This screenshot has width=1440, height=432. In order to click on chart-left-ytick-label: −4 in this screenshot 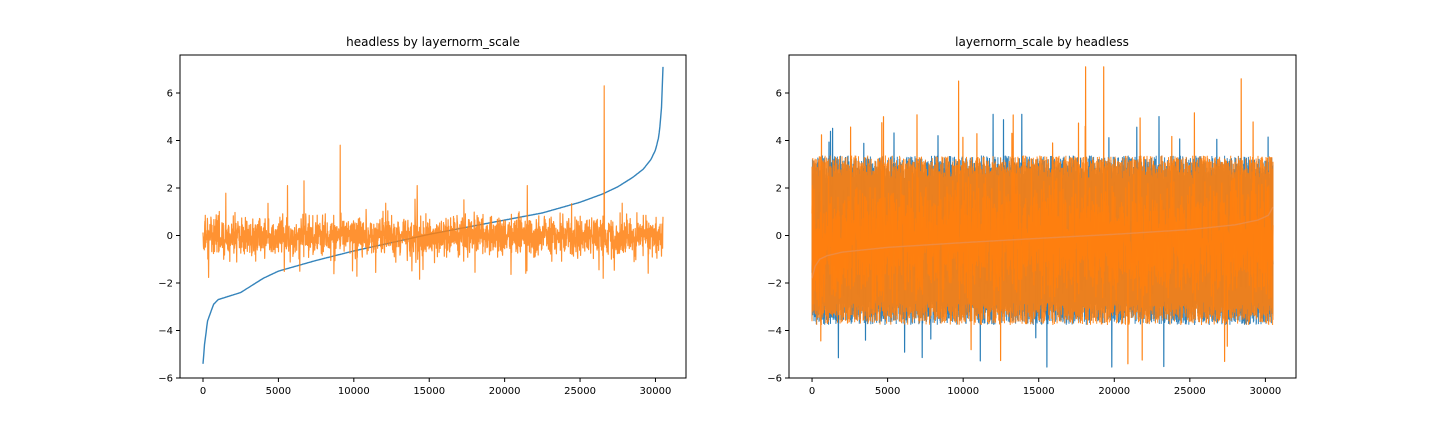, I will do `click(165, 331)`.